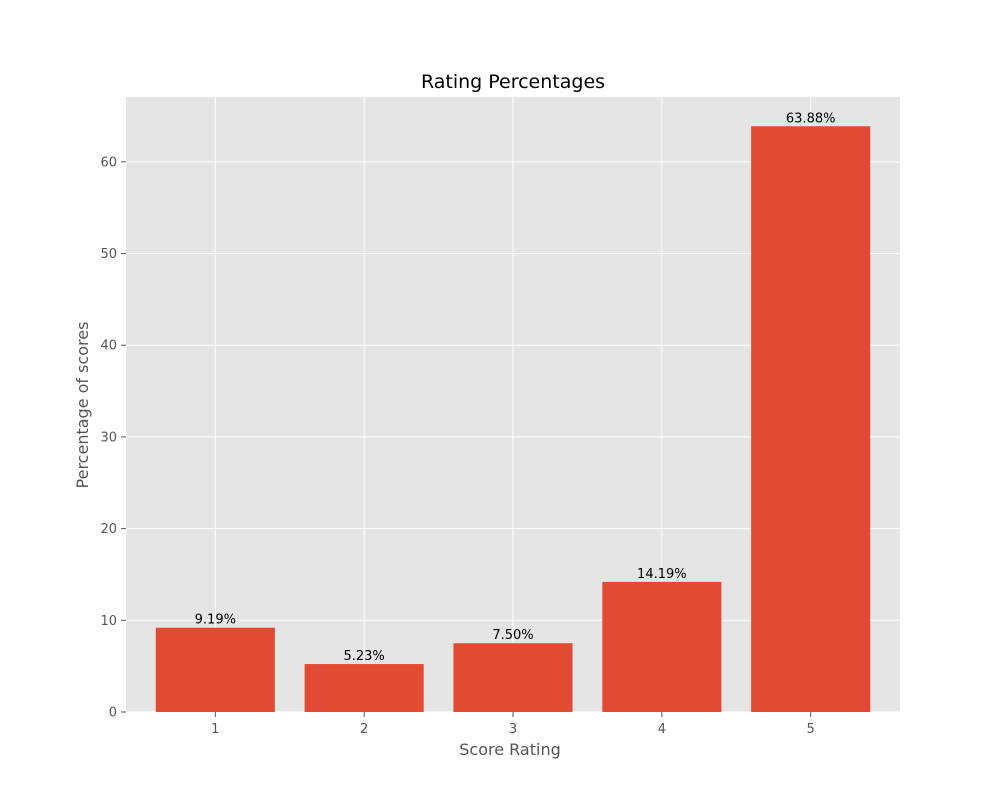 The height and width of the screenshot is (800, 1000). Describe the element at coordinates (662, 574) in the screenshot. I see `bar-value-label: 14.19%` at that location.